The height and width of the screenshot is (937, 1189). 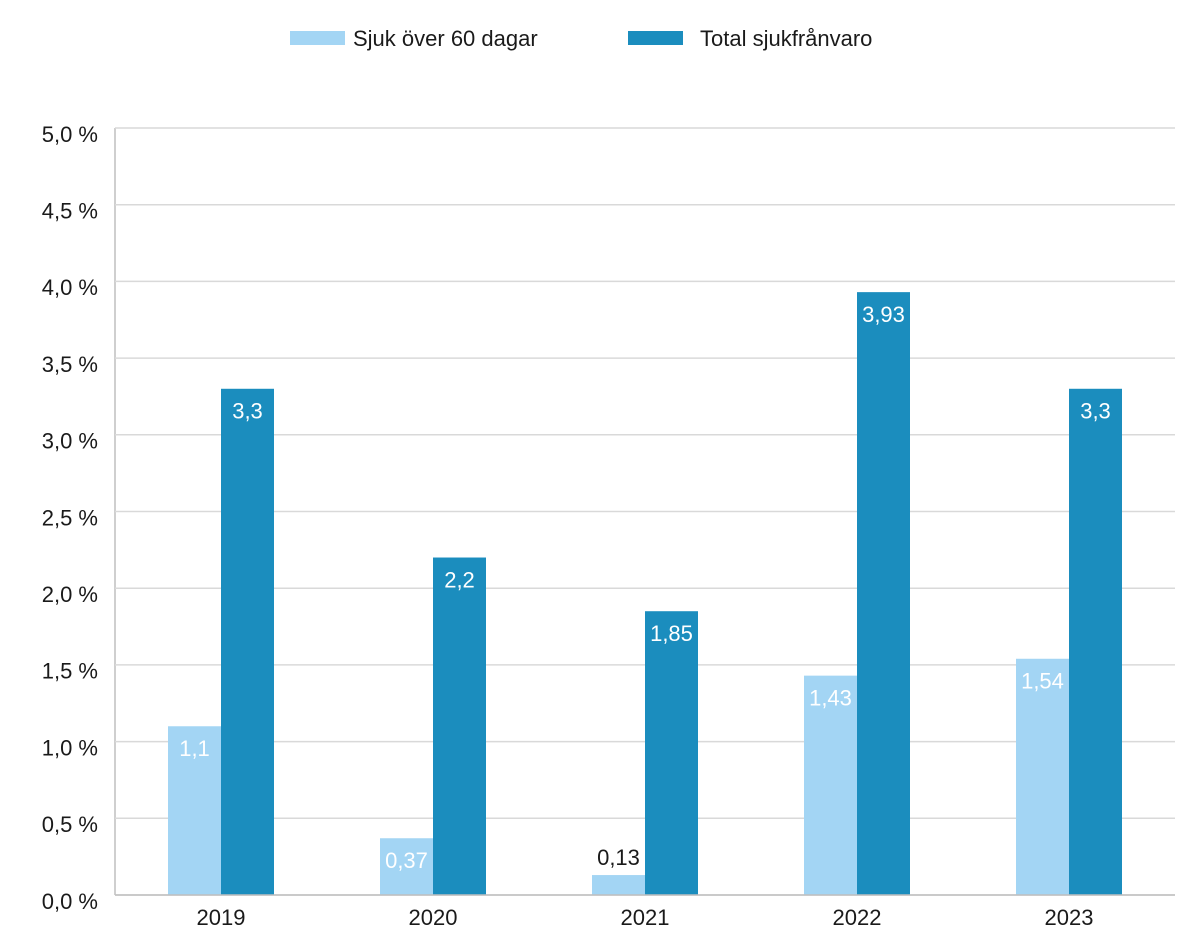 I want to click on y-tick-label: 5,0 %, so click(x=70, y=134).